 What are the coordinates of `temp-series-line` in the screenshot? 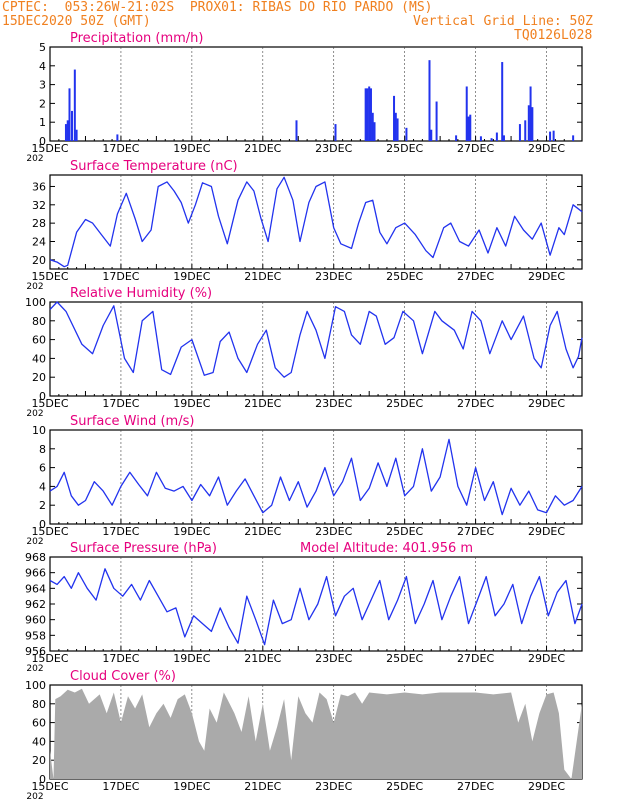 It's located at (316, 222).